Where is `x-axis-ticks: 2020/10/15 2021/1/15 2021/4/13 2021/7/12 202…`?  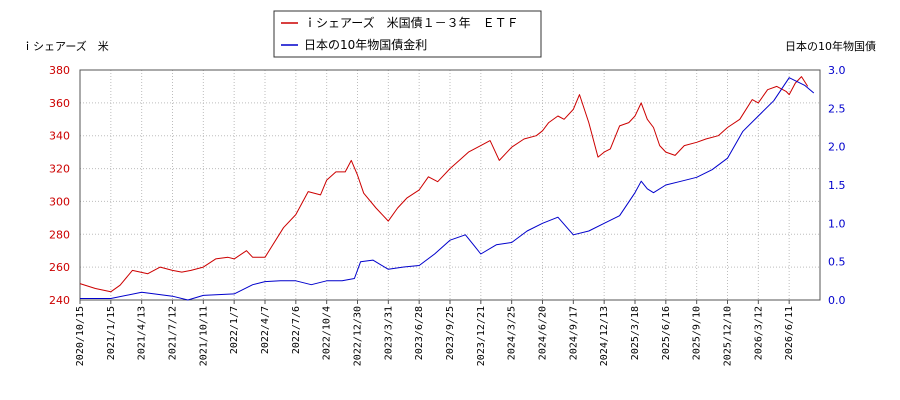 x-axis-ticks: 2020/10/15 2021/1/15 2021/4/13 2021/7/12 202… is located at coordinates (435, 333).